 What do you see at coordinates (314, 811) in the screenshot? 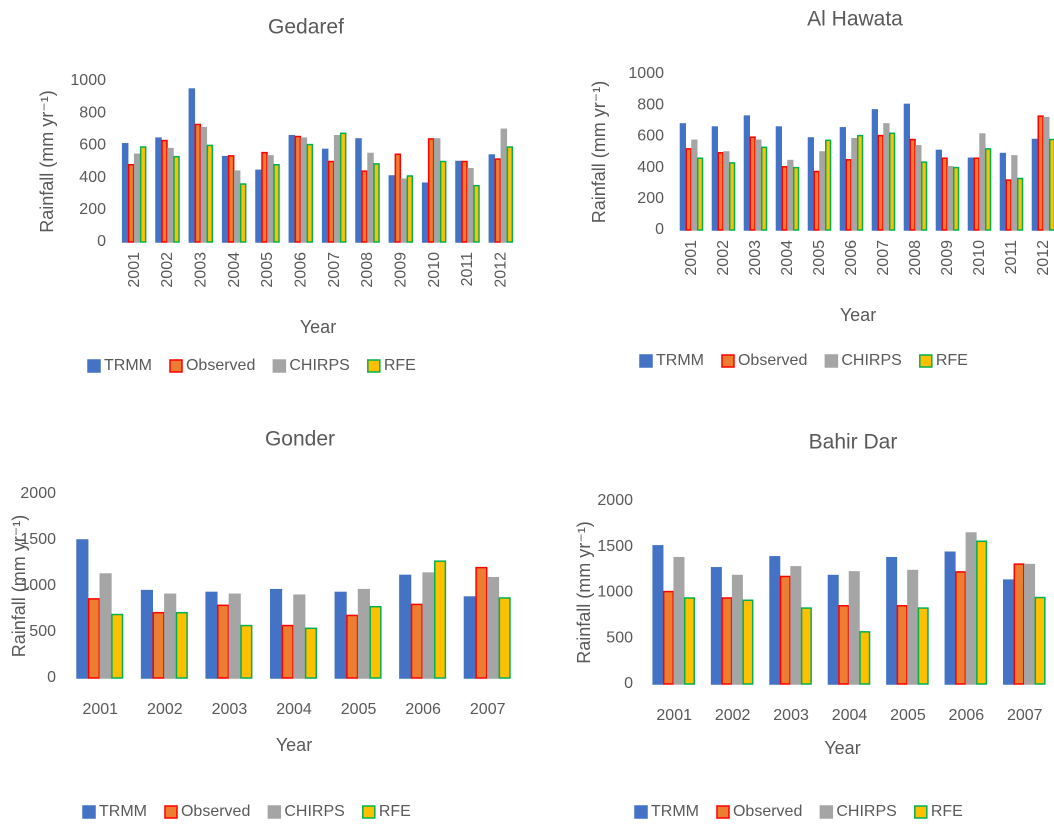
I see `legend-label: CHIRPS` at bounding box center [314, 811].